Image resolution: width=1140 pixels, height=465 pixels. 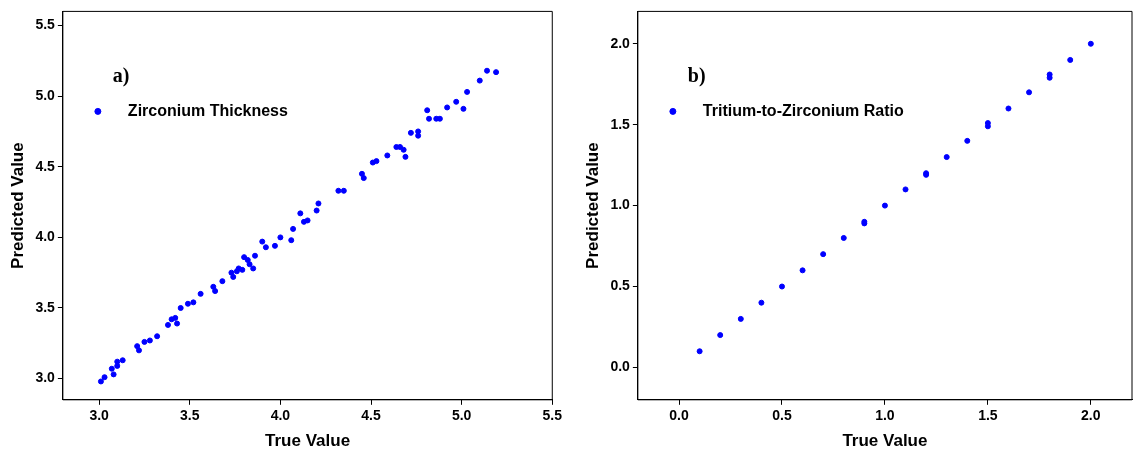 I want to click on y-tick-label: 2.0, so click(x=620, y=42).